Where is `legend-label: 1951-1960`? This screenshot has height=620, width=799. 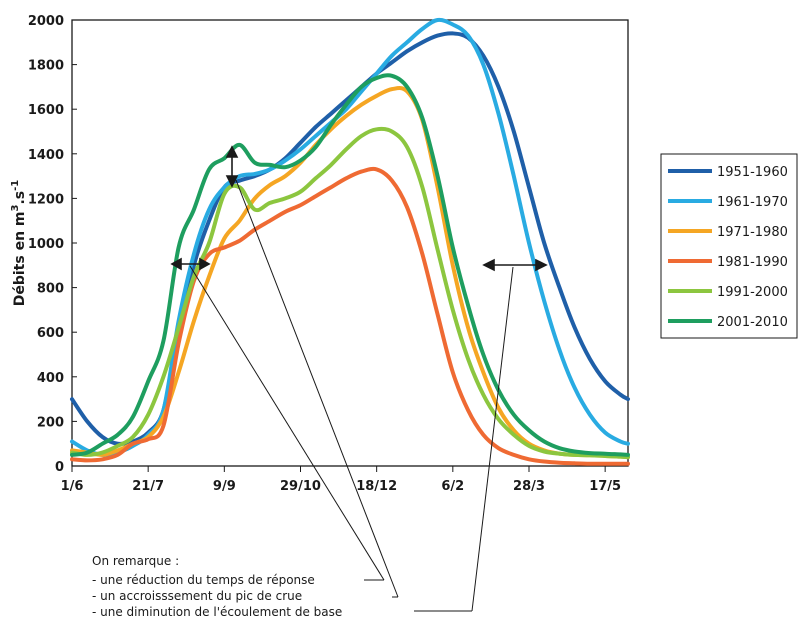 legend-label: 1951-1960 is located at coordinates (752, 172).